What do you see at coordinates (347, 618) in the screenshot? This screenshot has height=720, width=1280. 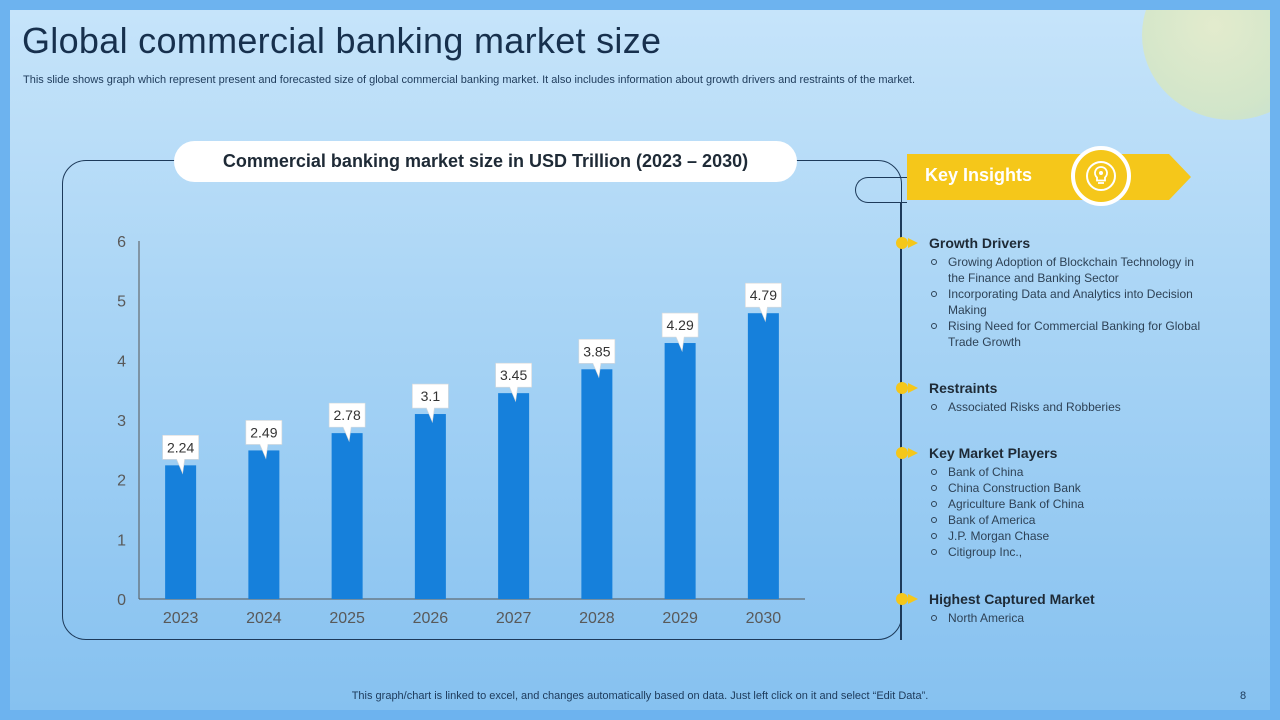 I see `x-tick-label: 2025` at bounding box center [347, 618].